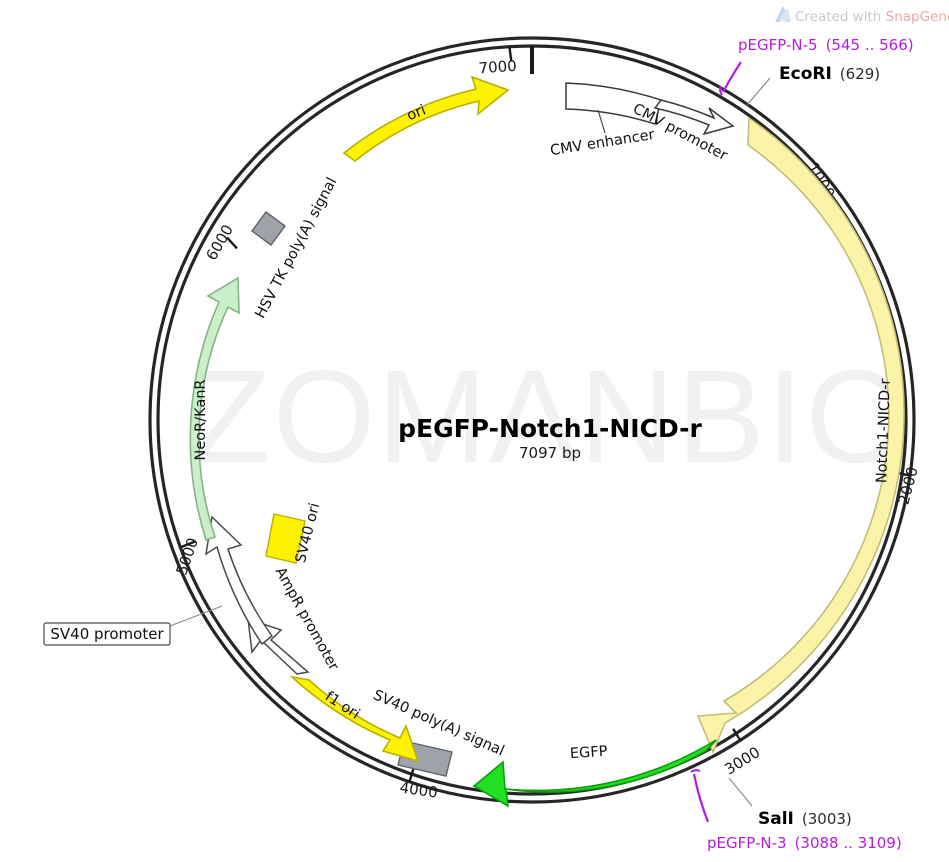  I want to click on restriction-site-sali-name: SalI, so click(776, 819).